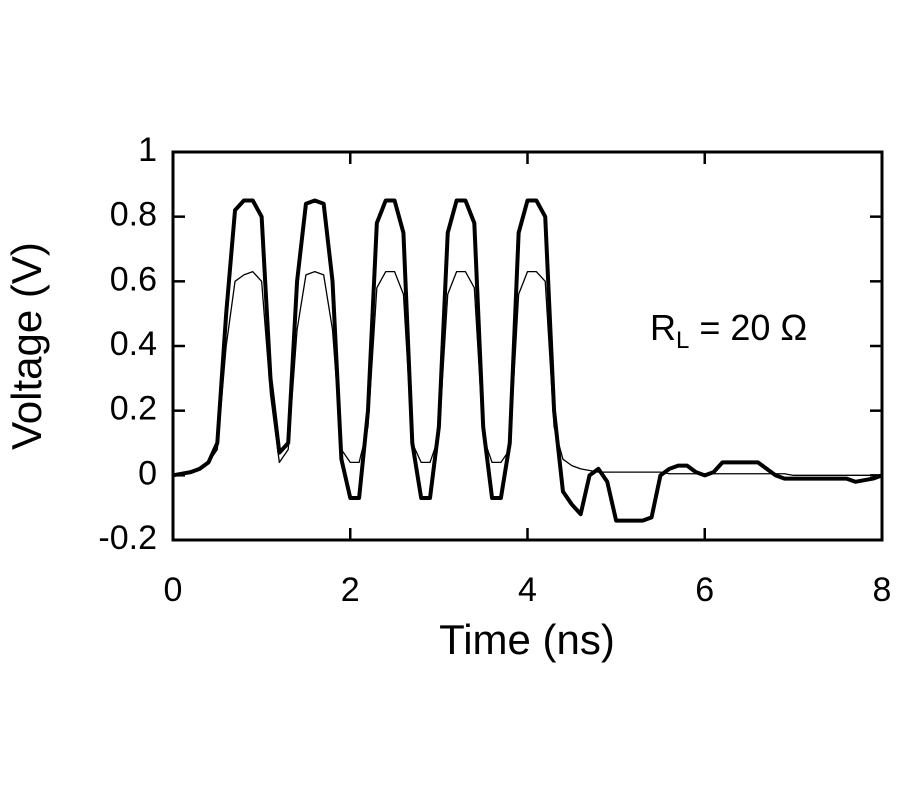  I want to click on y-tick-label: 1, so click(147, 150).